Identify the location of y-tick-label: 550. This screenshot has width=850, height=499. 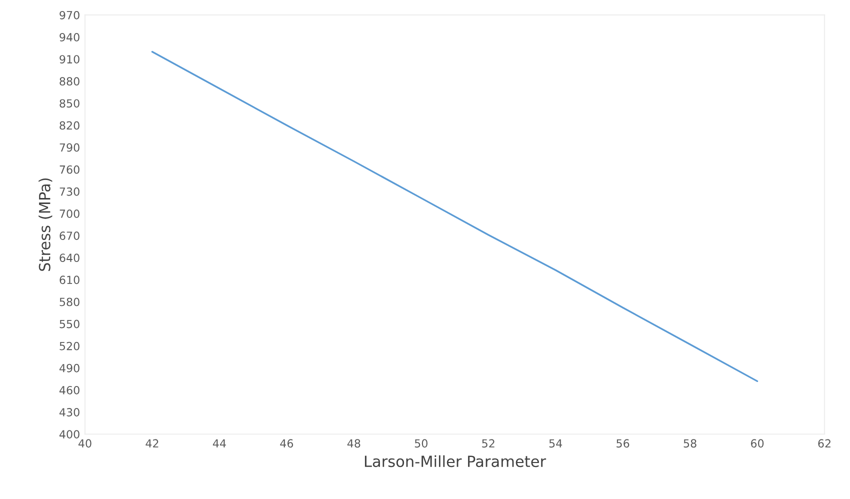
(70, 324).